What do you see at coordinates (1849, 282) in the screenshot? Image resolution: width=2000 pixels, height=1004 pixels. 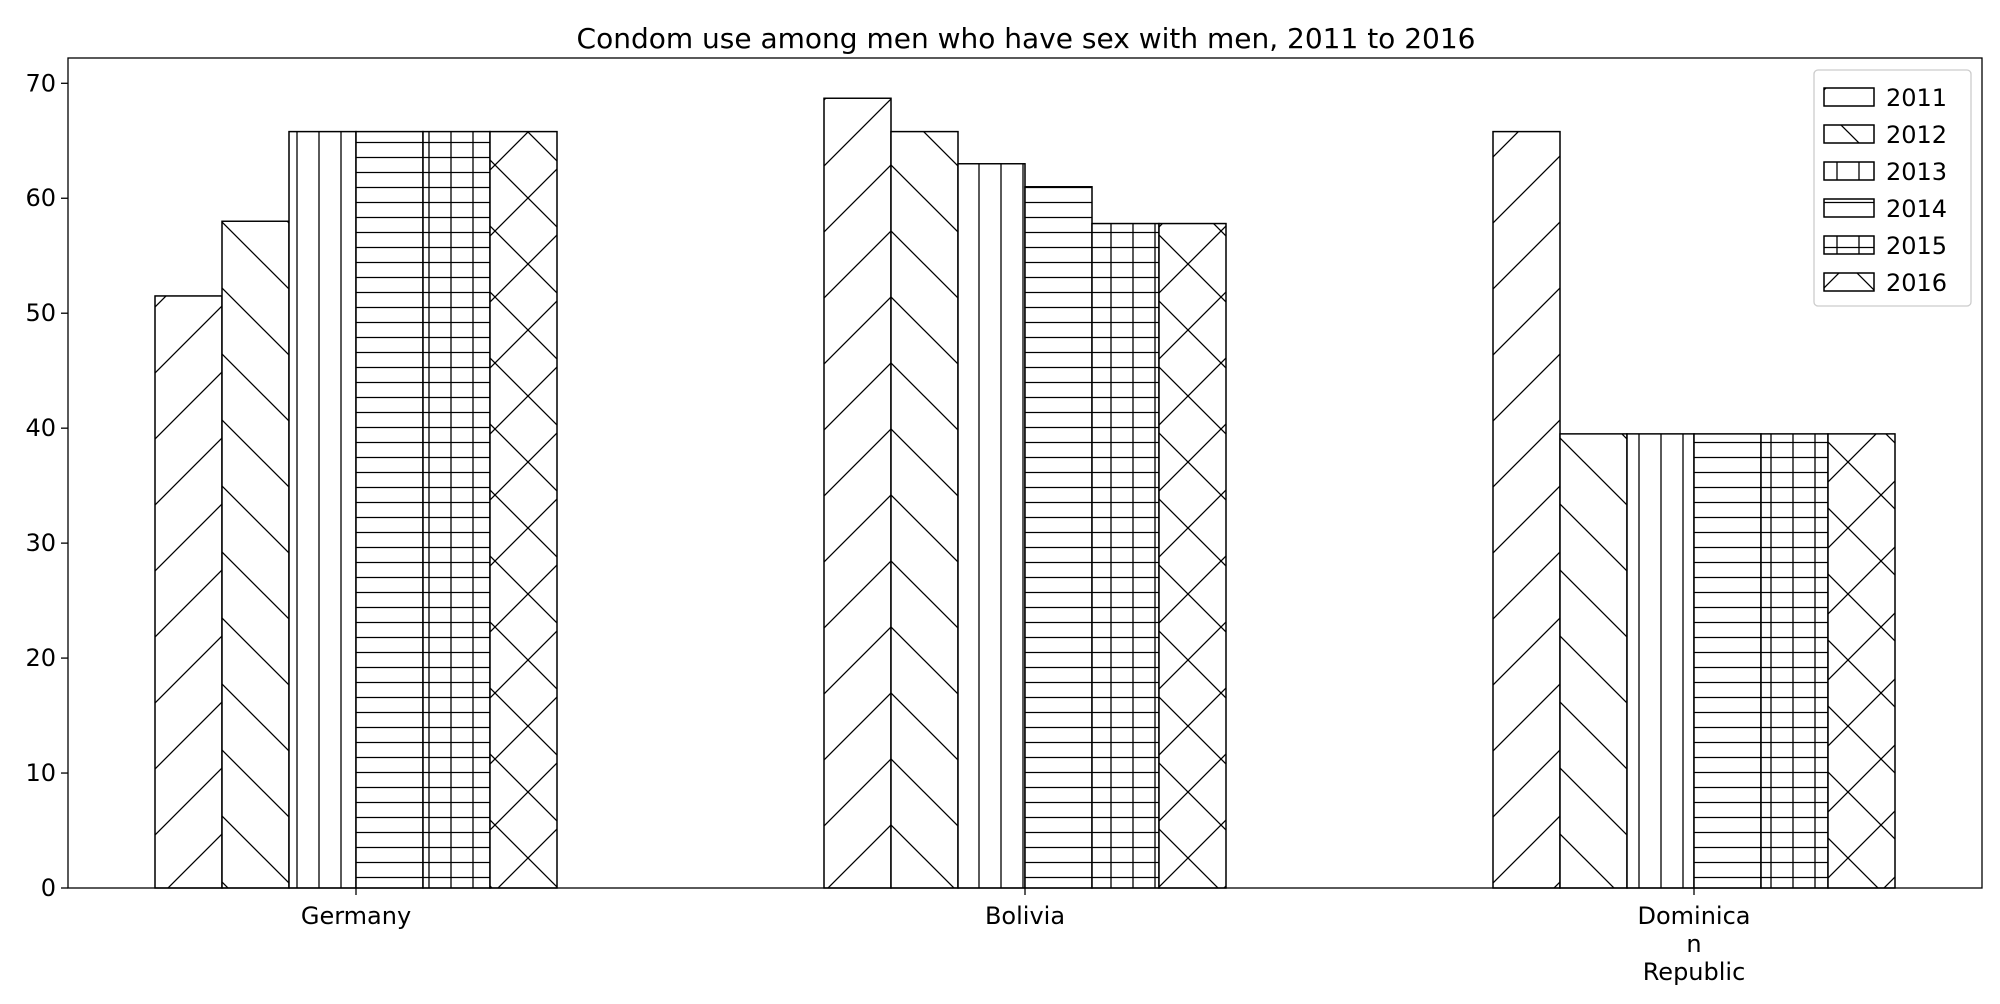 I see `legend-swatch-hatch-2016` at bounding box center [1849, 282].